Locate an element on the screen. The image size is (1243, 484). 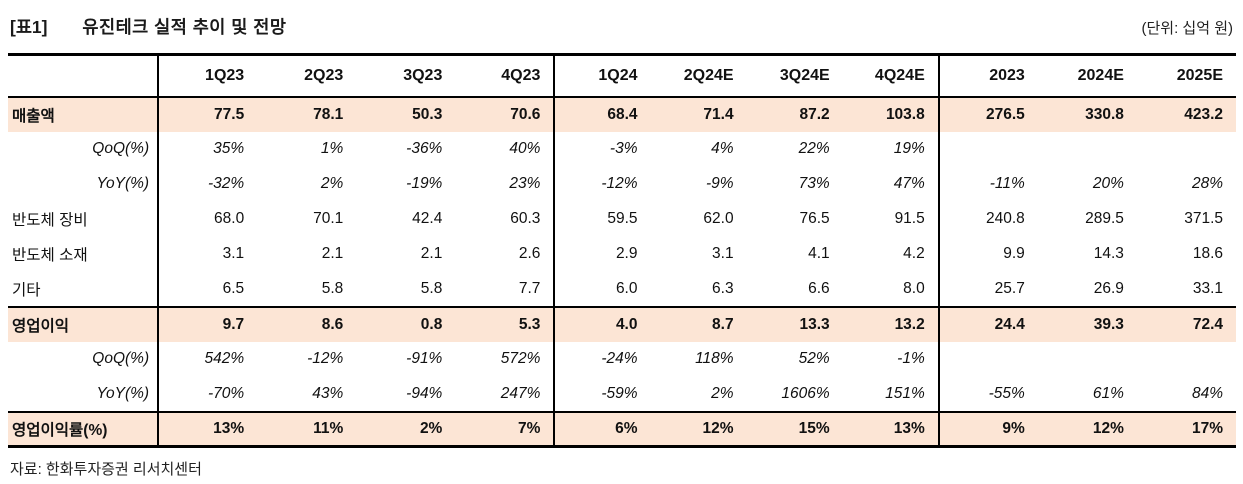
cell: 9.9 is located at coordinates (987, 254).